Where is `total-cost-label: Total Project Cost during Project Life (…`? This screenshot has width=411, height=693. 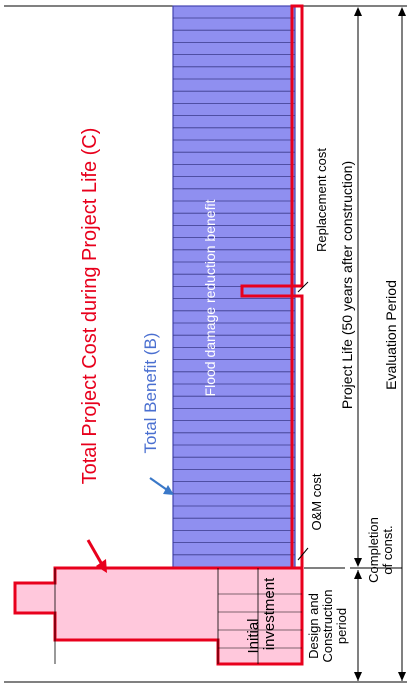 total-cost-label: Total Project Cost during Project Life (… is located at coordinates (90, 306).